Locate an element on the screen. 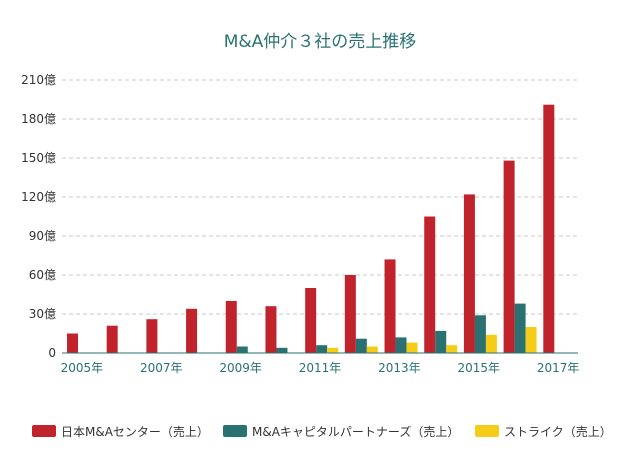  bar-2009年-series-1 is located at coordinates (242, 349).